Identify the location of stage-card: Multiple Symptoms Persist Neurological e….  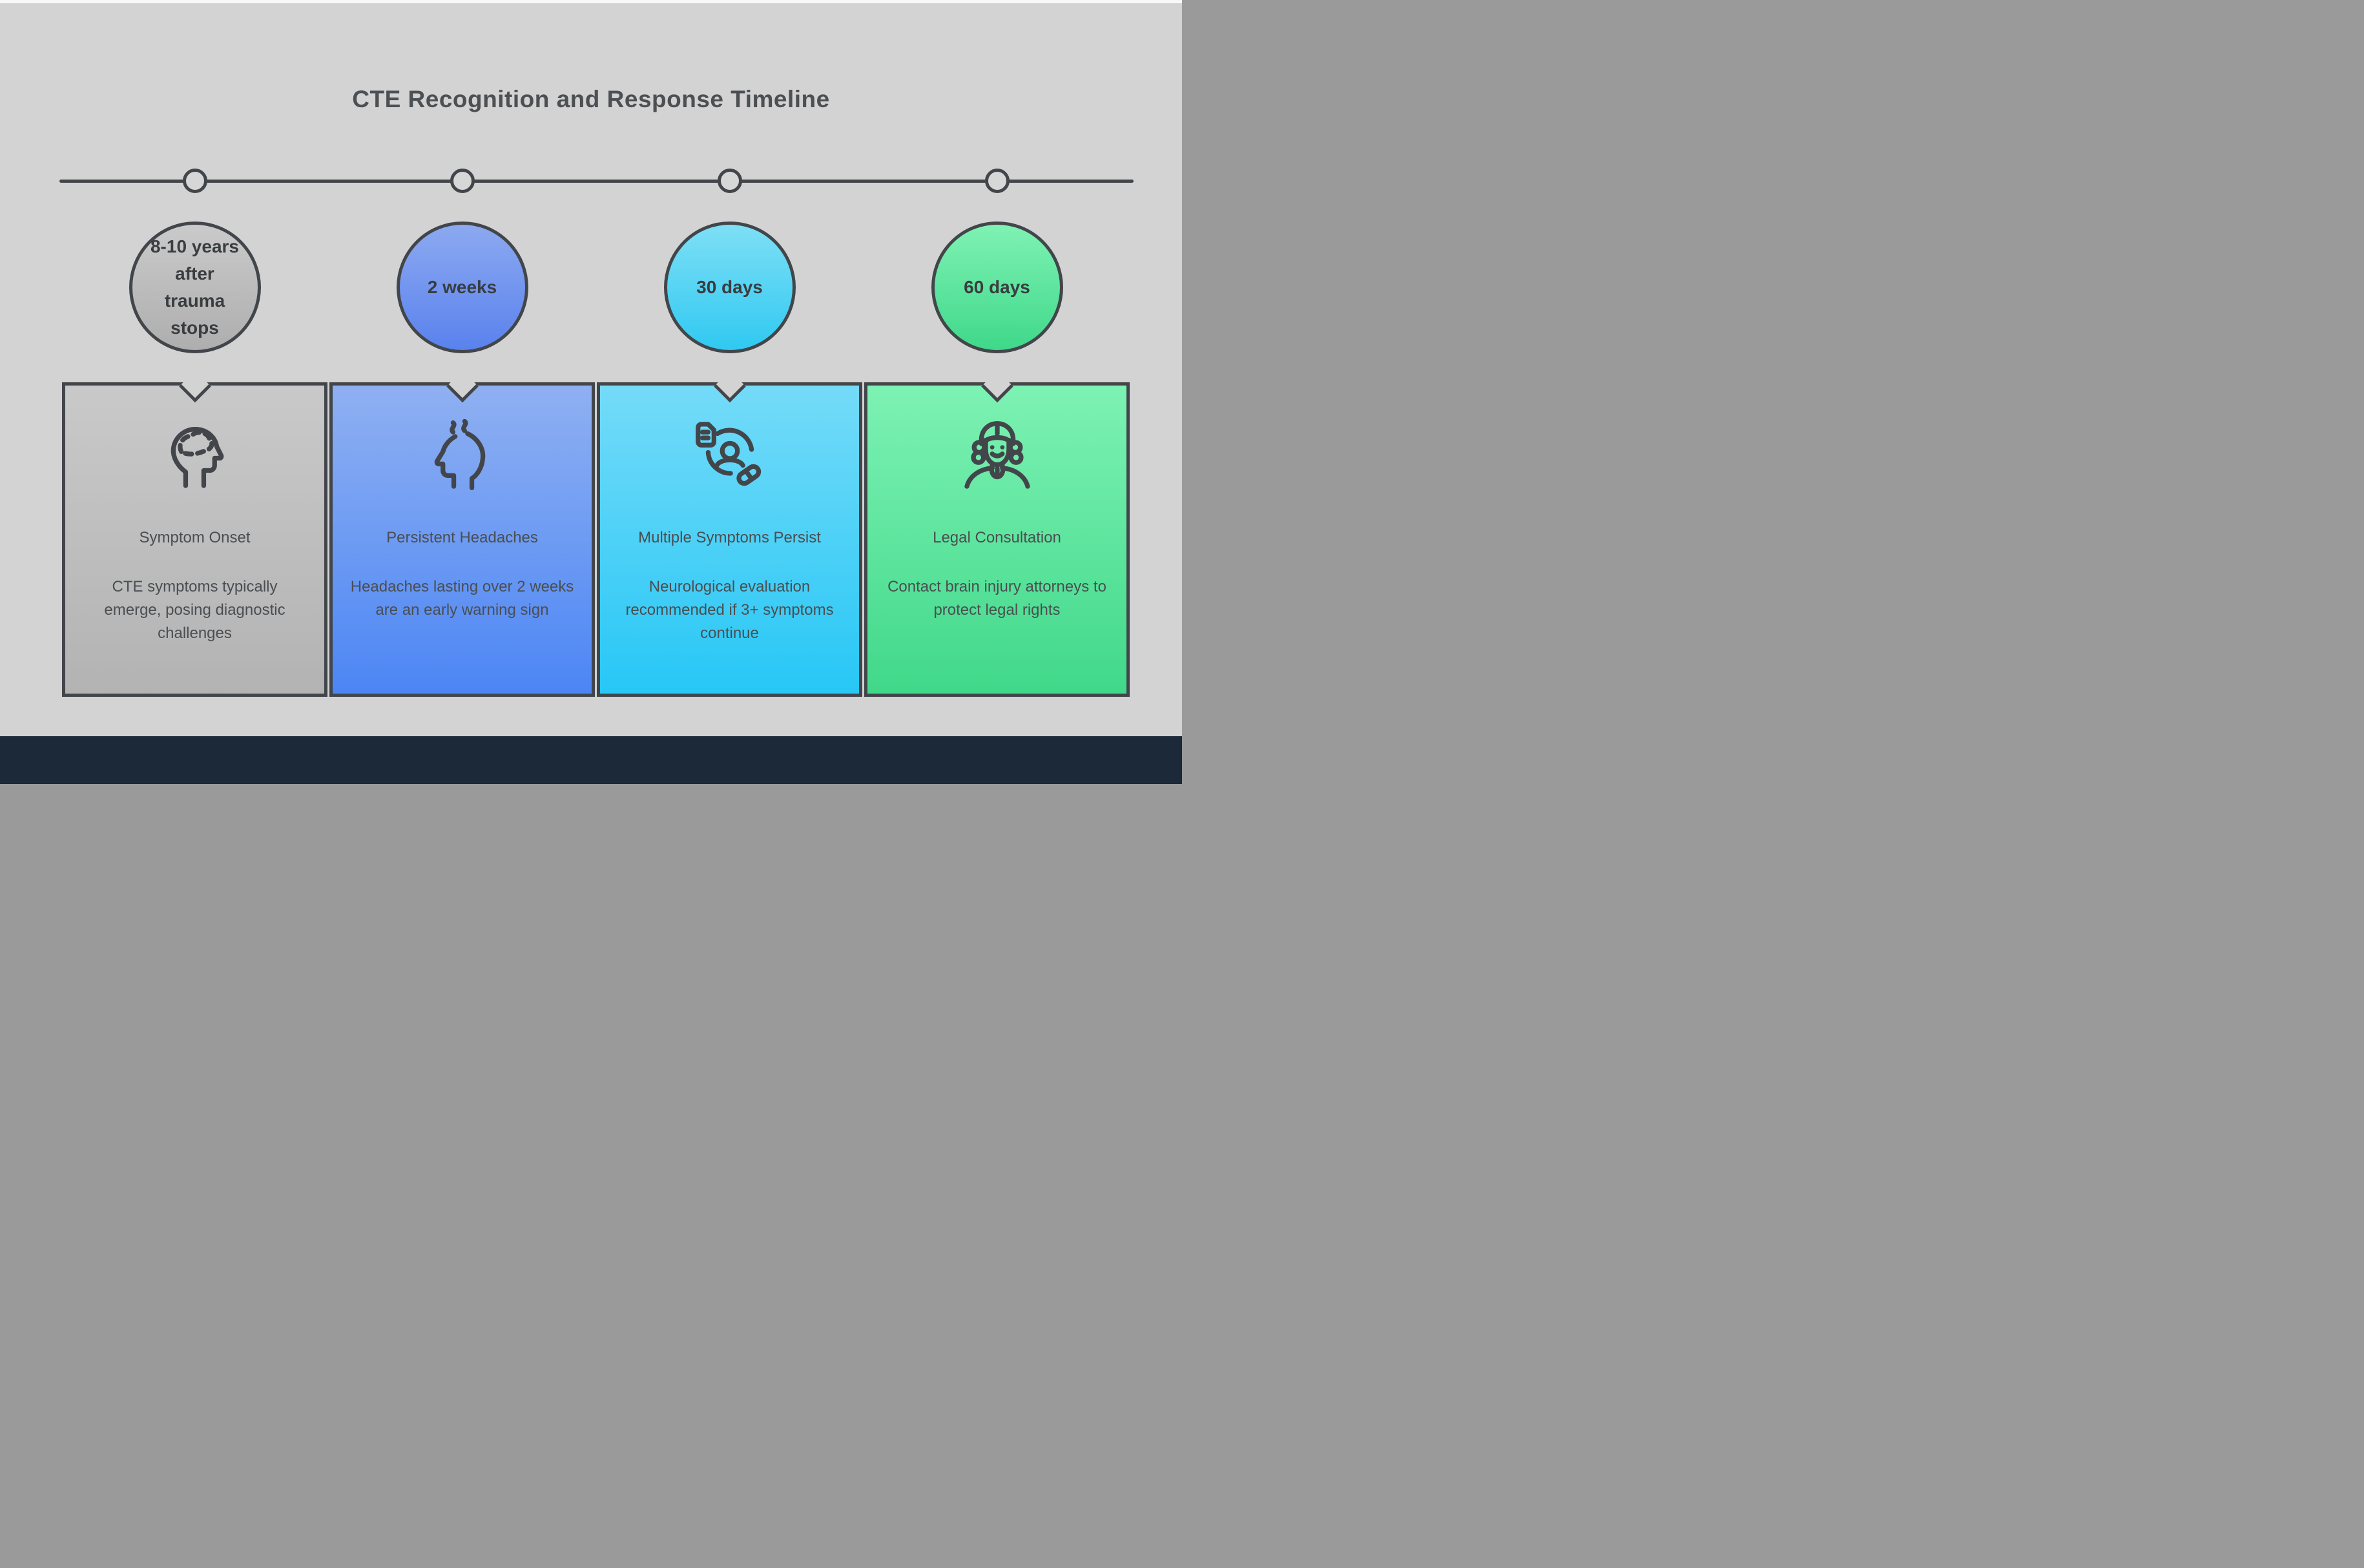
(729, 533).